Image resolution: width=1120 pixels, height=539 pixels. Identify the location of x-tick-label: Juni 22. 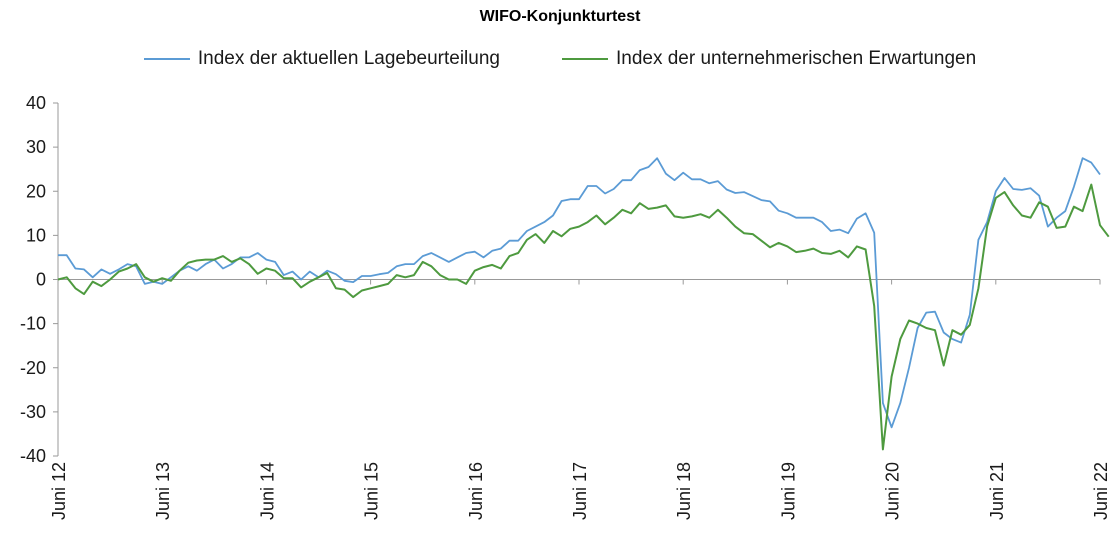
(1101, 491).